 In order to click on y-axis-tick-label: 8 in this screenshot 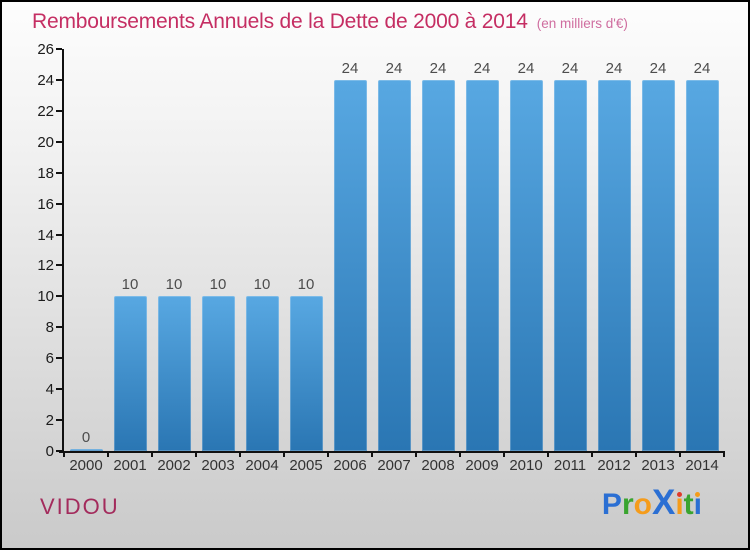, I will do `click(49, 328)`.